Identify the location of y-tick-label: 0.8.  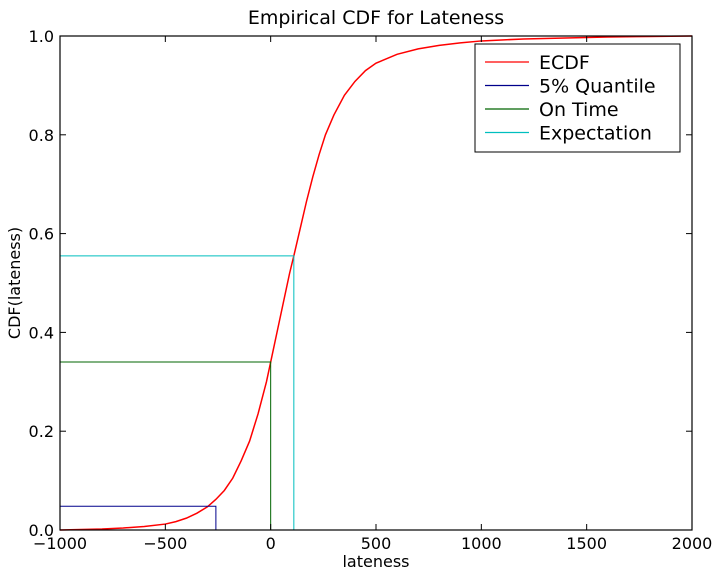
(41, 135).